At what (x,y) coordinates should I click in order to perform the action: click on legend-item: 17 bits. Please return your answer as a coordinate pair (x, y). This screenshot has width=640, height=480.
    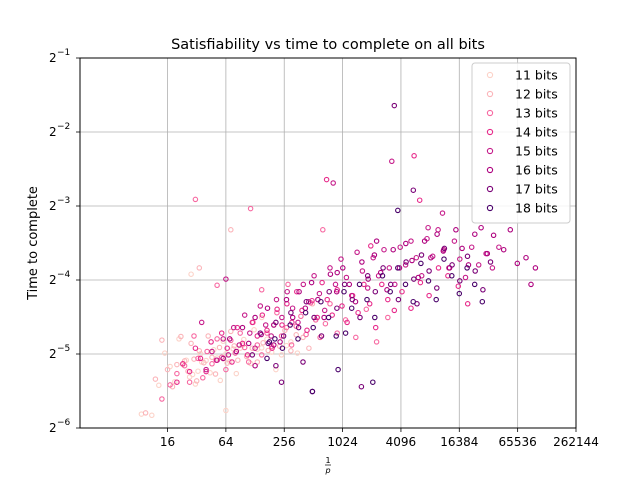
    Looking at the image, I should click on (522, 189).